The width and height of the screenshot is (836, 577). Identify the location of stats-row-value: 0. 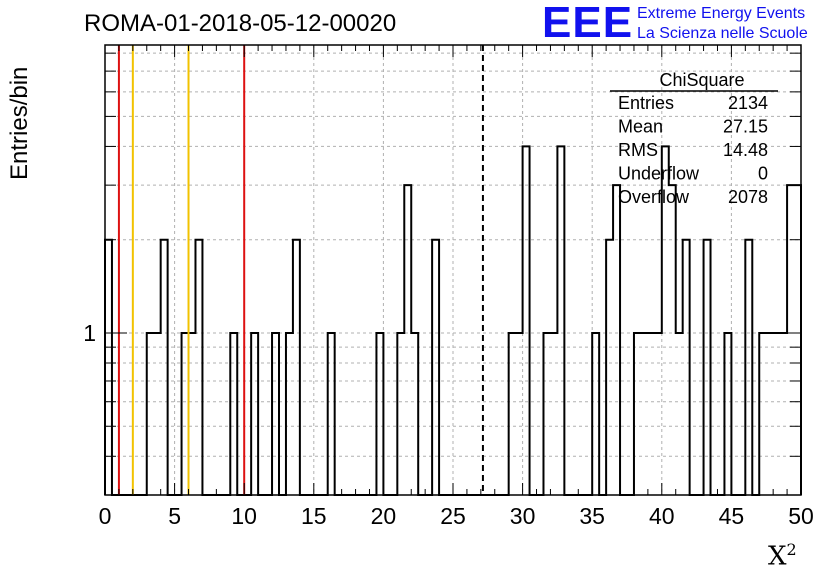
(763, 174).